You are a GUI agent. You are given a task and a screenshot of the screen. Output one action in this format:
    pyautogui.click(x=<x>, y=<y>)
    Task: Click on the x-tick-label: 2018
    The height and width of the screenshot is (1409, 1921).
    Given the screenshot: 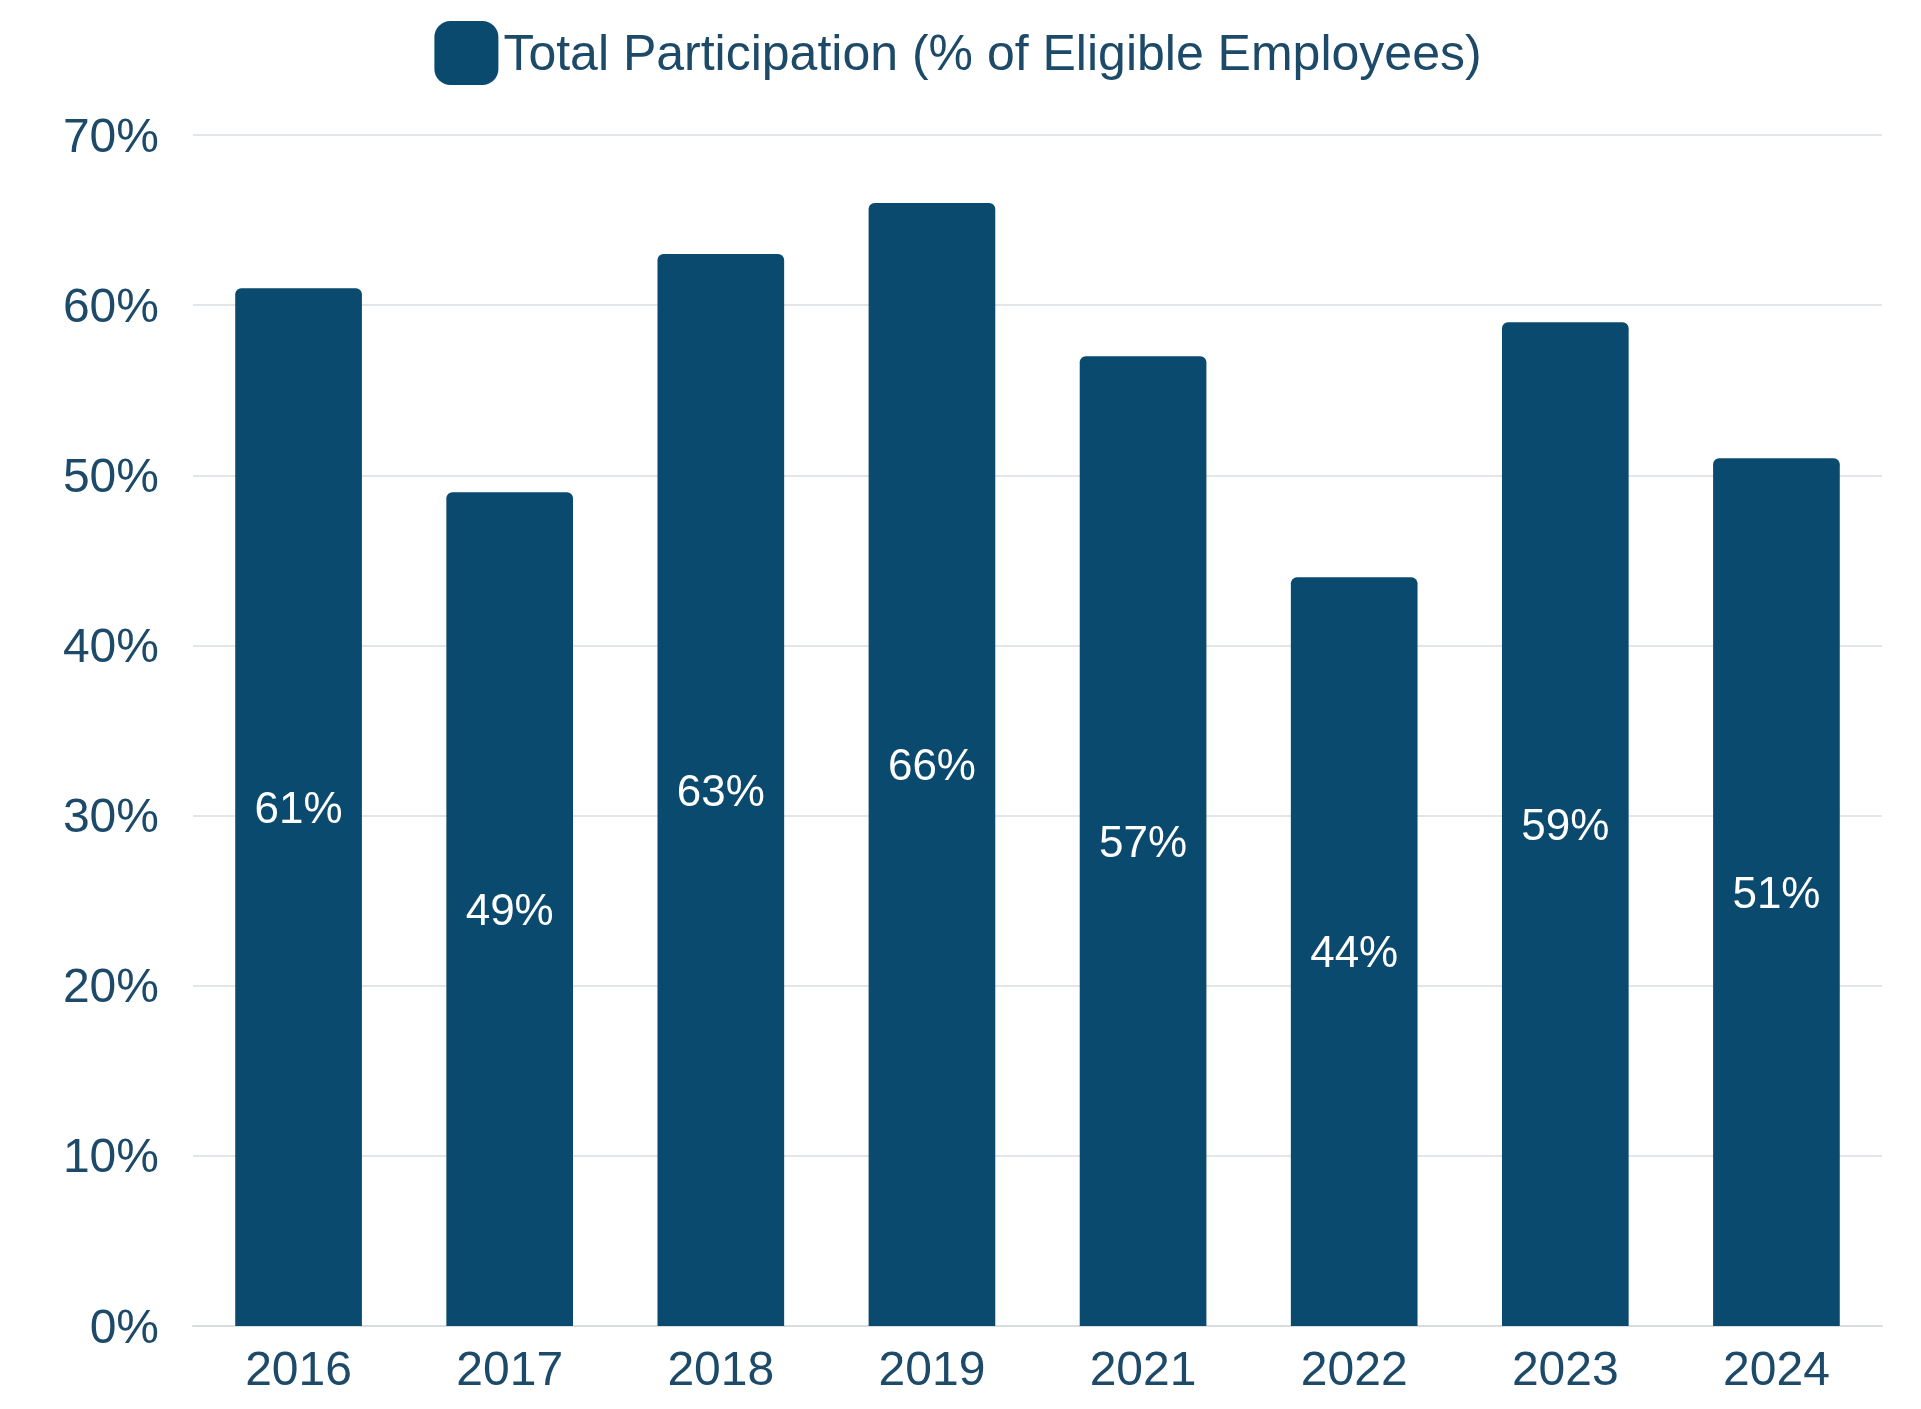 What is the action you would take?
    pyautogui.click(x=721, y=1368)
    